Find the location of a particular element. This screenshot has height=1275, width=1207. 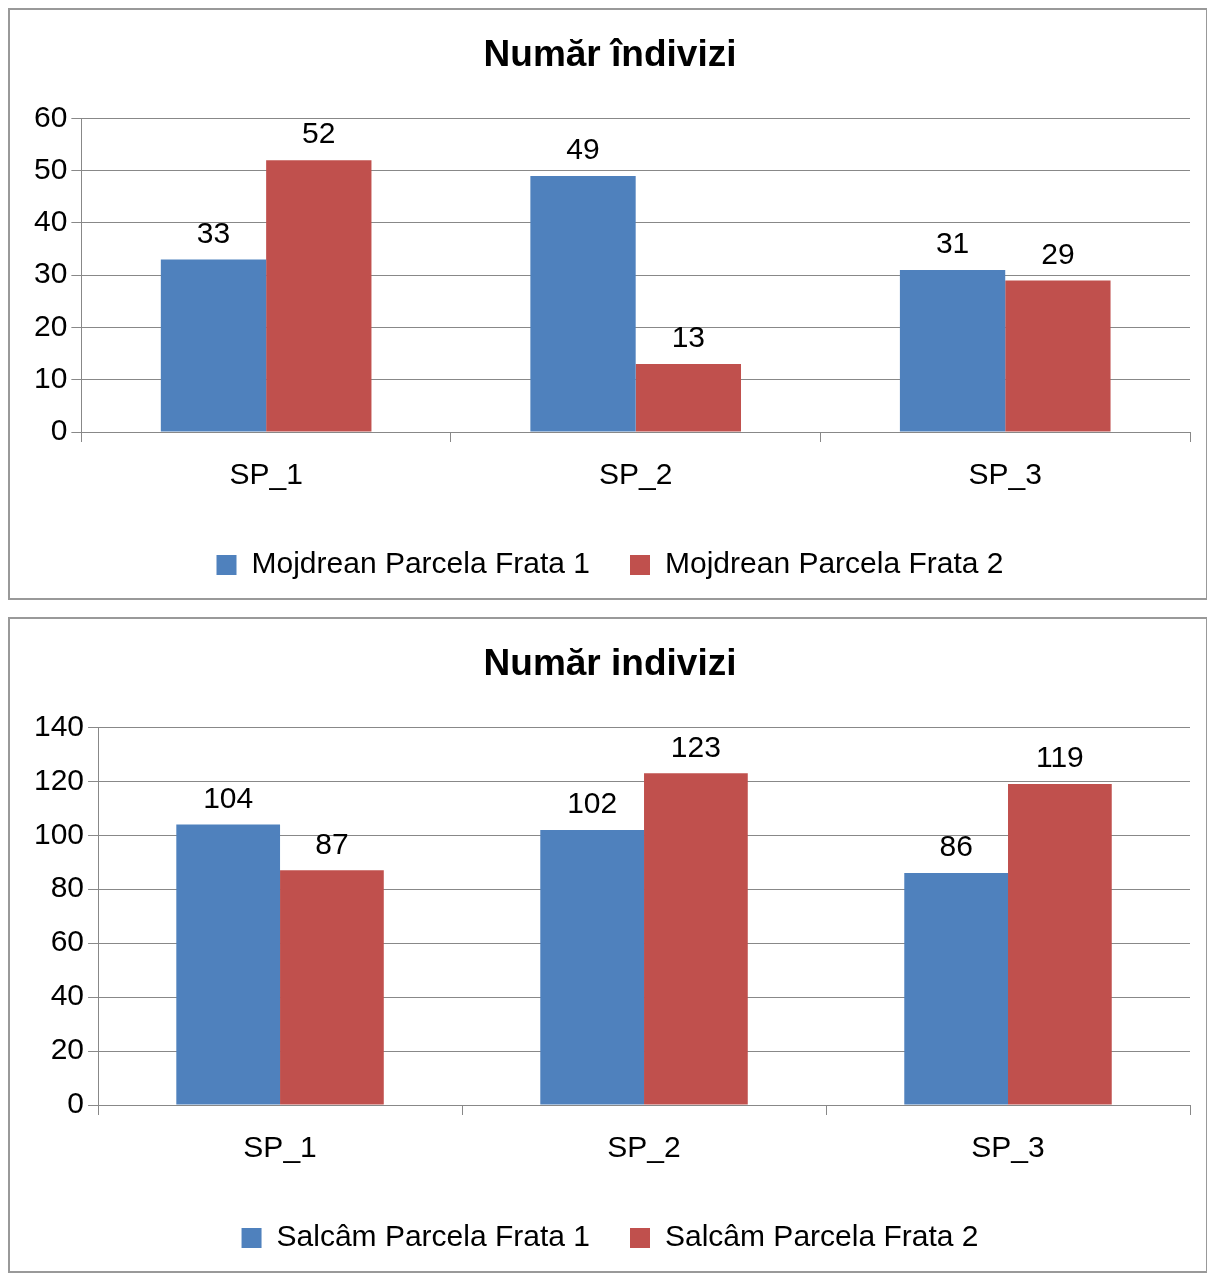

legend-label: Mojdrean Parcela Frata 2 is located at coordinates (834, 563).